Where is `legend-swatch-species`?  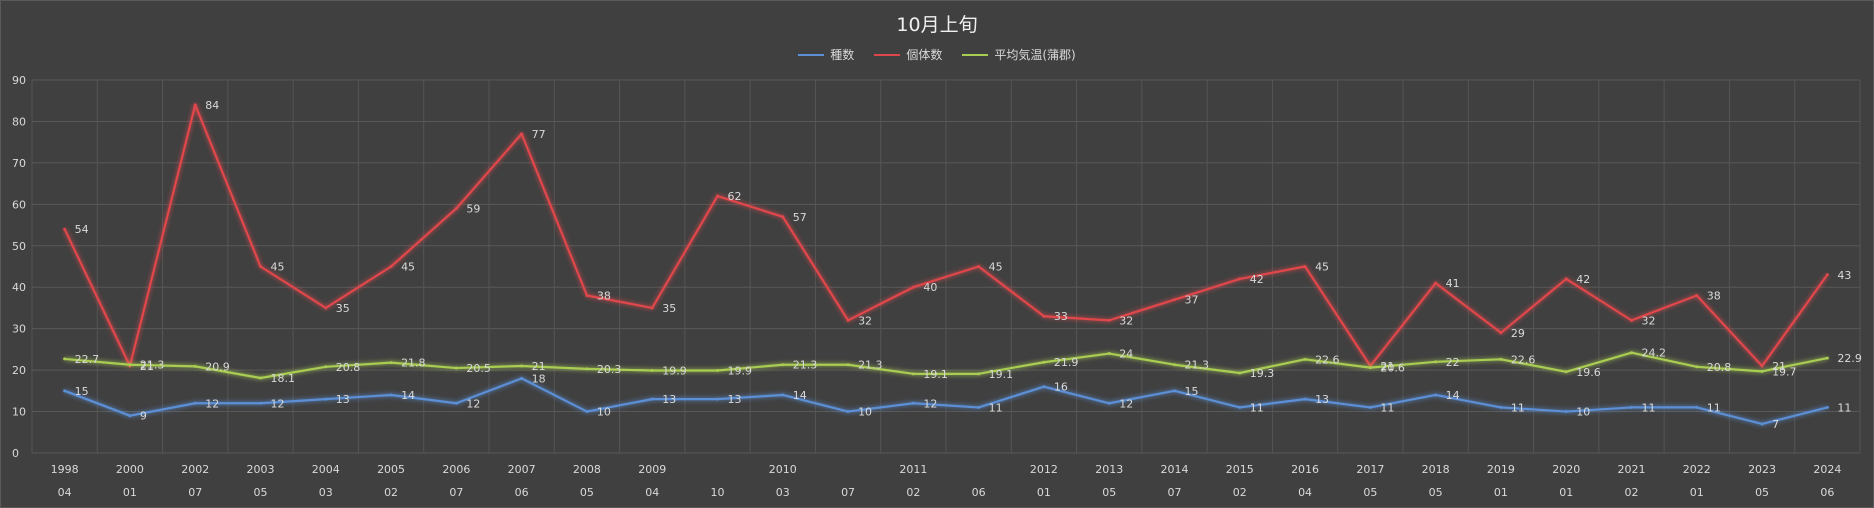
legend-swatch-species is located at coordinates (811, 54).